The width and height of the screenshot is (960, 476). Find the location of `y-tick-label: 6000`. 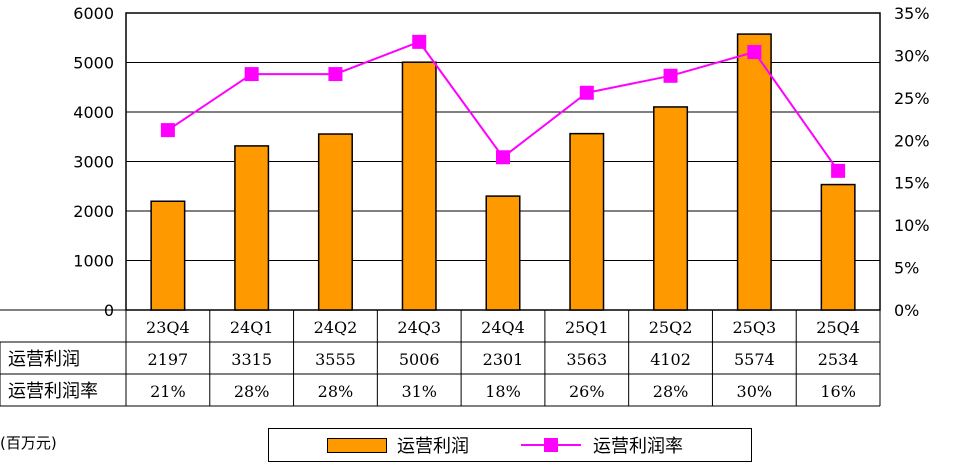

y-tick-label: 6000 is located at coordinates (93, 13).